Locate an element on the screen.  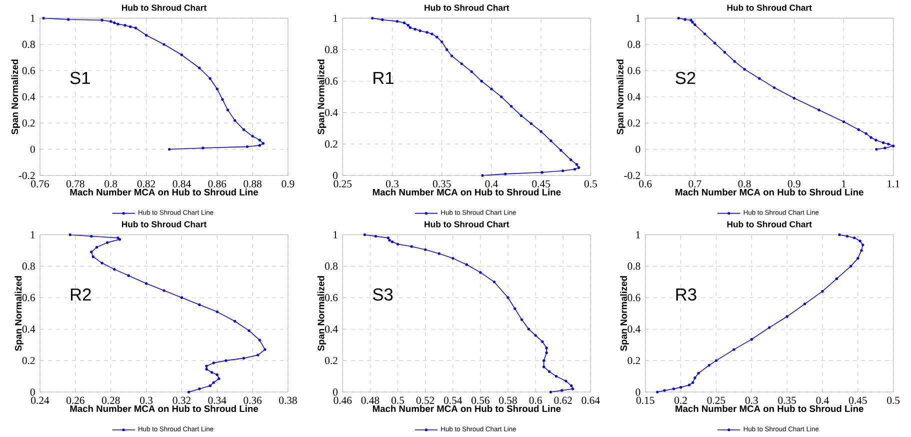
x-tick-label: 0.24 is located at coordinates (40, 400).